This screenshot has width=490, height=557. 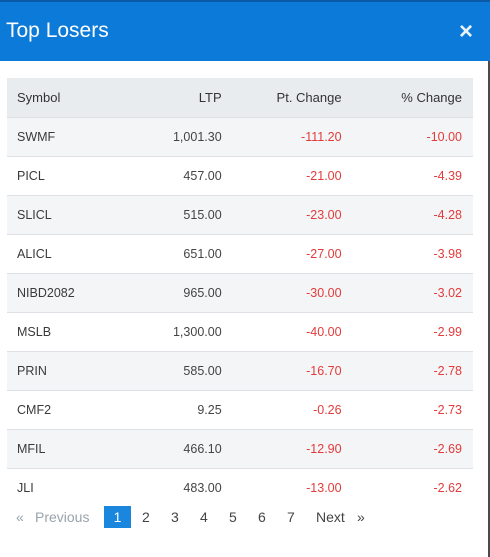 I want to click on pct-change-cell: -3.98, so click(x=448, y=253).